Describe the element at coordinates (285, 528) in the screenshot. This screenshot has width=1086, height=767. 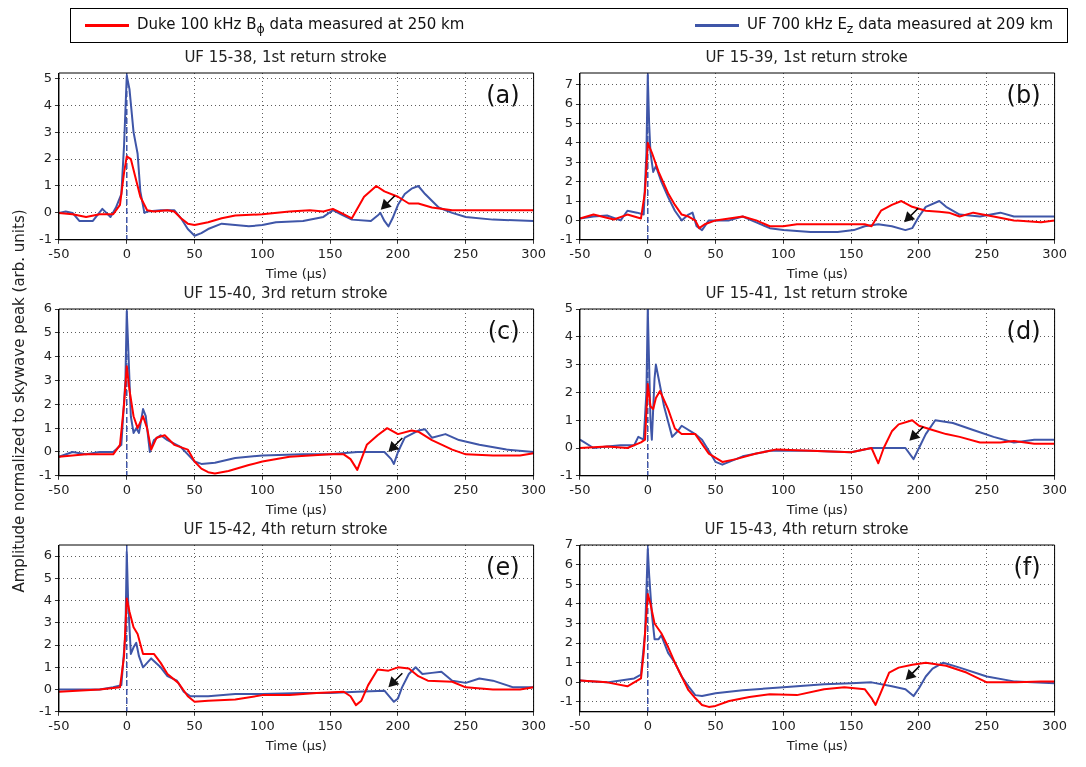
I see `chart-title: UF 15-42, 4th return stroke` at that location.